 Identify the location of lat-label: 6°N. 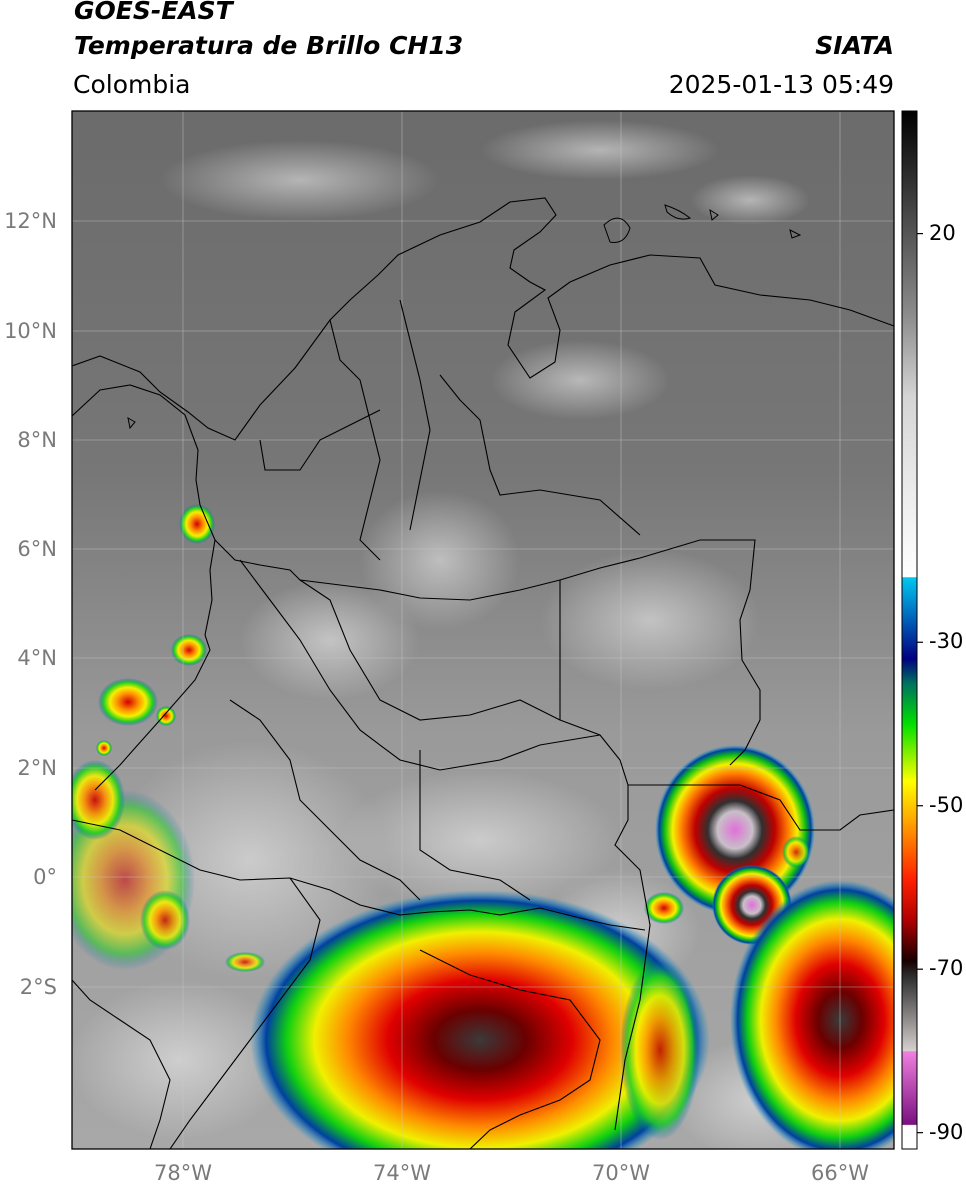
(37, 549).